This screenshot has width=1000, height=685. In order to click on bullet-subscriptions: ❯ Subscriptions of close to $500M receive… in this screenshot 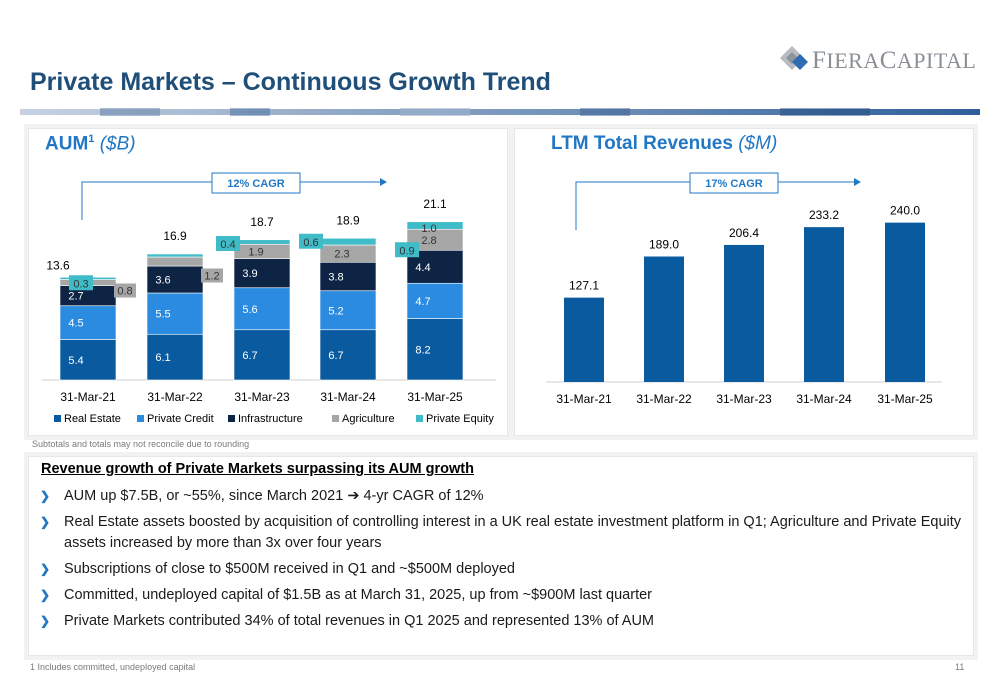, I will do `click(505, 569)`.